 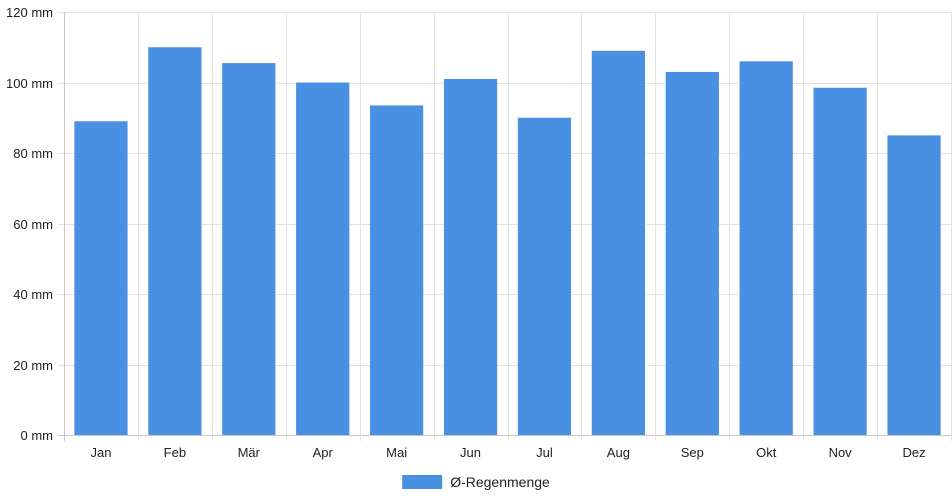 I want to click on y-tick-label: 40 mm, so click(x=33, y=294).